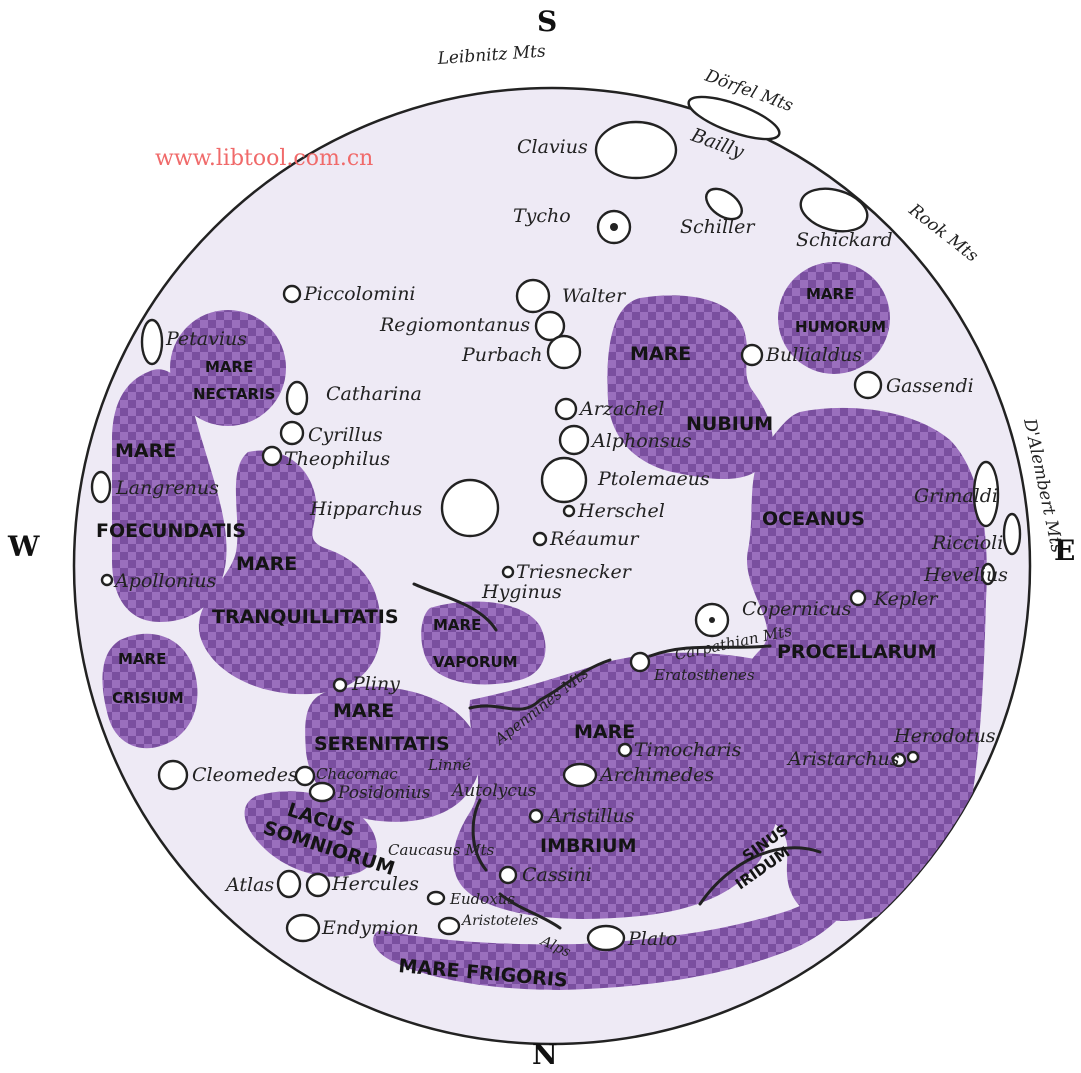 This screenshot has width=1081, height=1073. What do you see at coordinates (588, 846) in the screenshot?
I see `mare-imbrium-label-2: IMBRIUM` at bounding box center [588, 846].